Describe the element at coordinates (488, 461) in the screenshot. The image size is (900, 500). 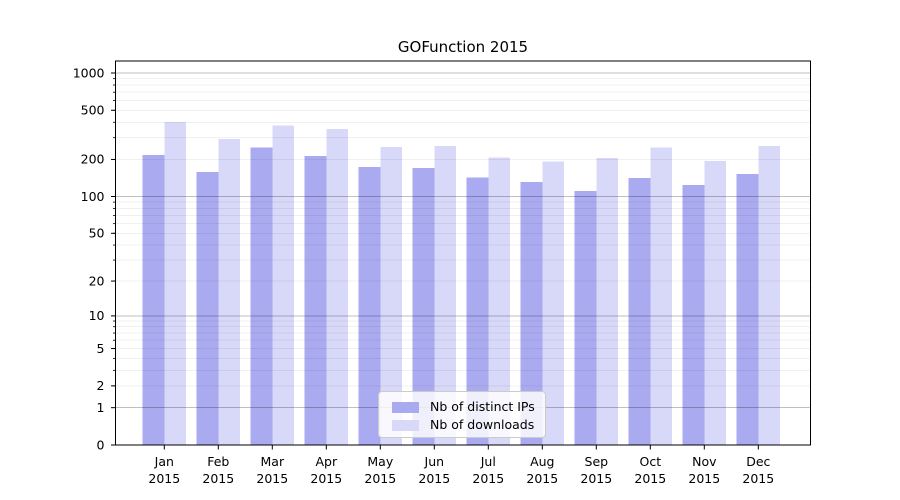
I see `x-tick-label-month: Jul` at that location.